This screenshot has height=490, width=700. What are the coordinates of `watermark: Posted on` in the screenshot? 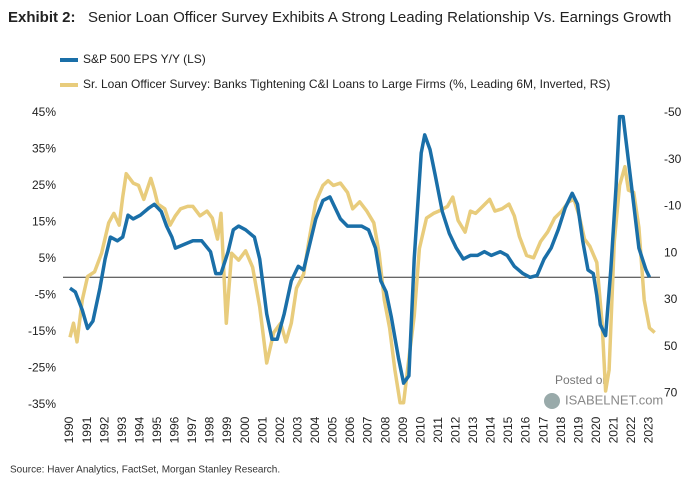 It's located at (582, 380).